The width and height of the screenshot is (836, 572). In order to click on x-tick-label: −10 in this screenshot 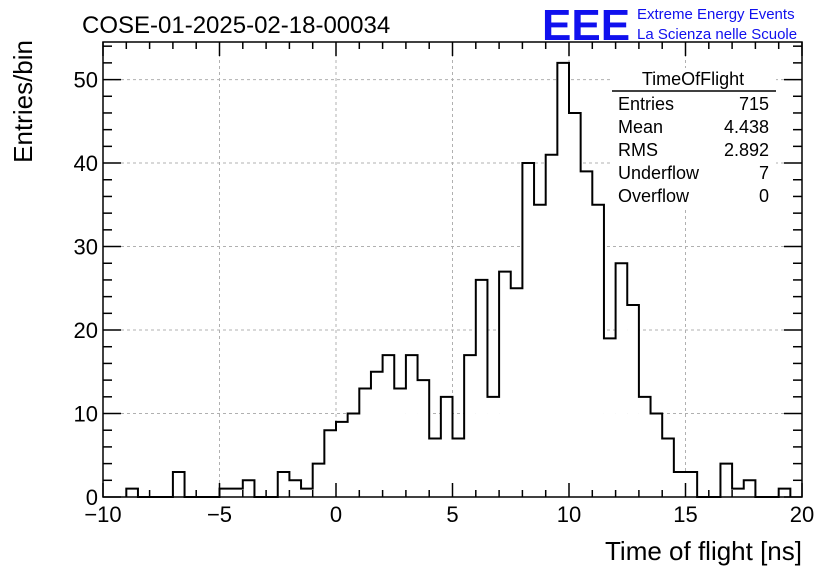, I will do `click(102, 514)`.